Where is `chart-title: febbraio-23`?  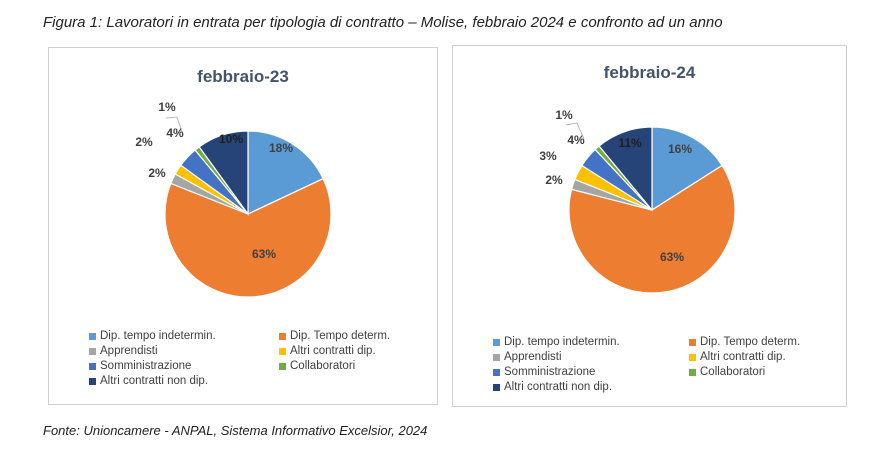 chart-title: febbraio-23 is located at coordinates (243, 76).